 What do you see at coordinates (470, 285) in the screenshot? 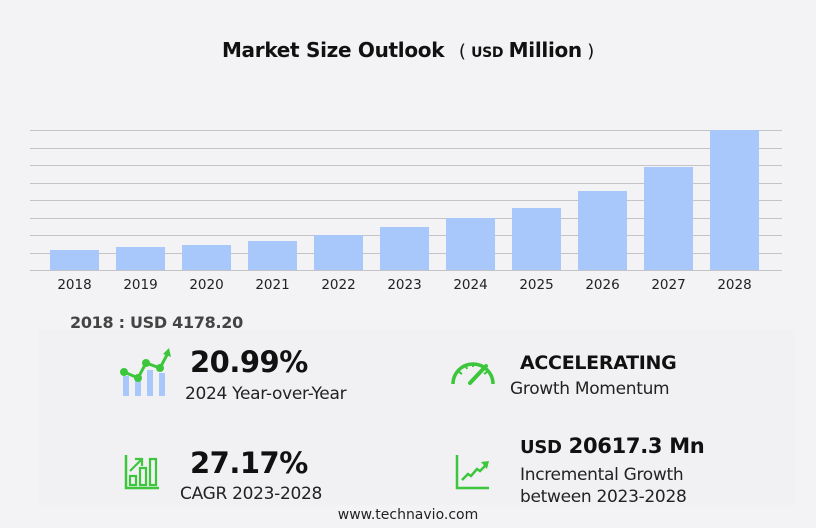
I see `x-axis-label: 2024` at bounding box center [470, 285].